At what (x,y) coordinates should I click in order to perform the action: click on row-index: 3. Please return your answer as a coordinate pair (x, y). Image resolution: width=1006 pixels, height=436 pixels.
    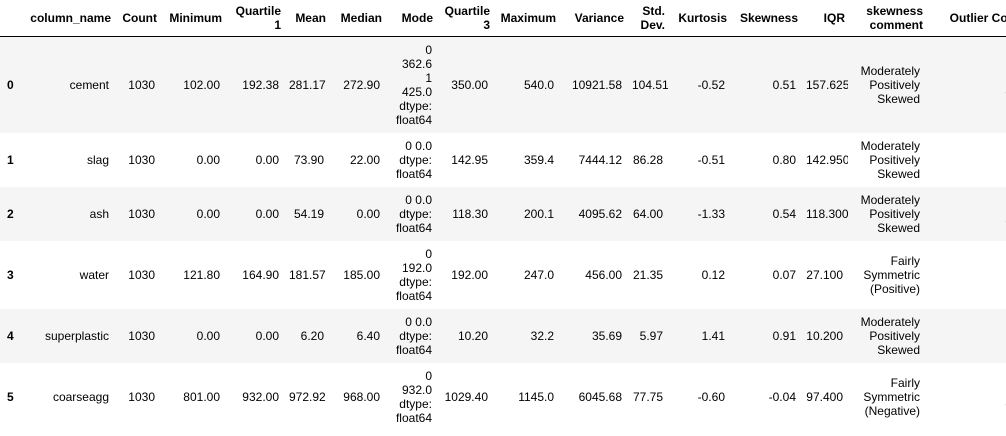
    Looking at the image, I should click on (10, 274).